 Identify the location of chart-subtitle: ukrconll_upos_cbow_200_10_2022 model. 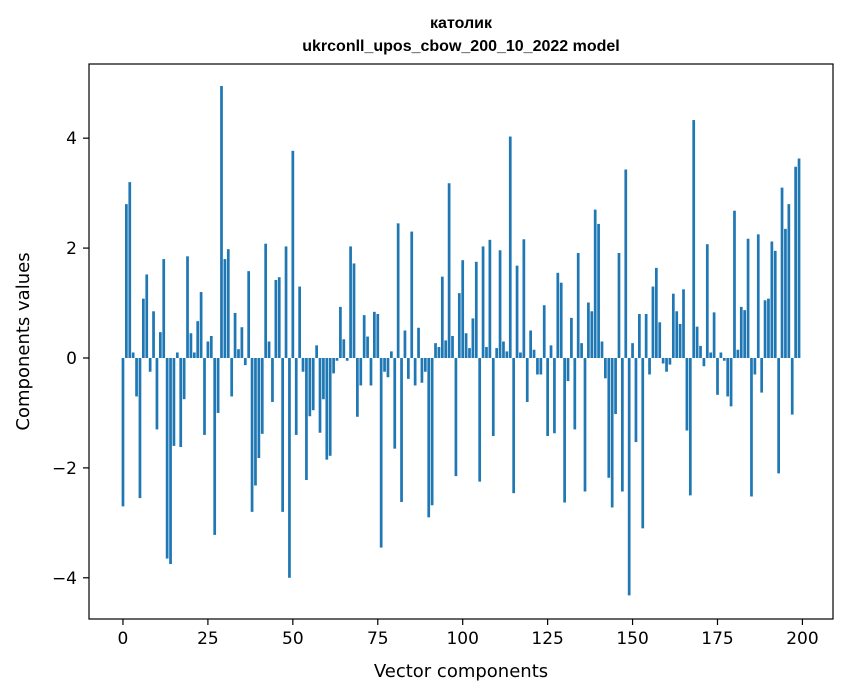
(460, 46).